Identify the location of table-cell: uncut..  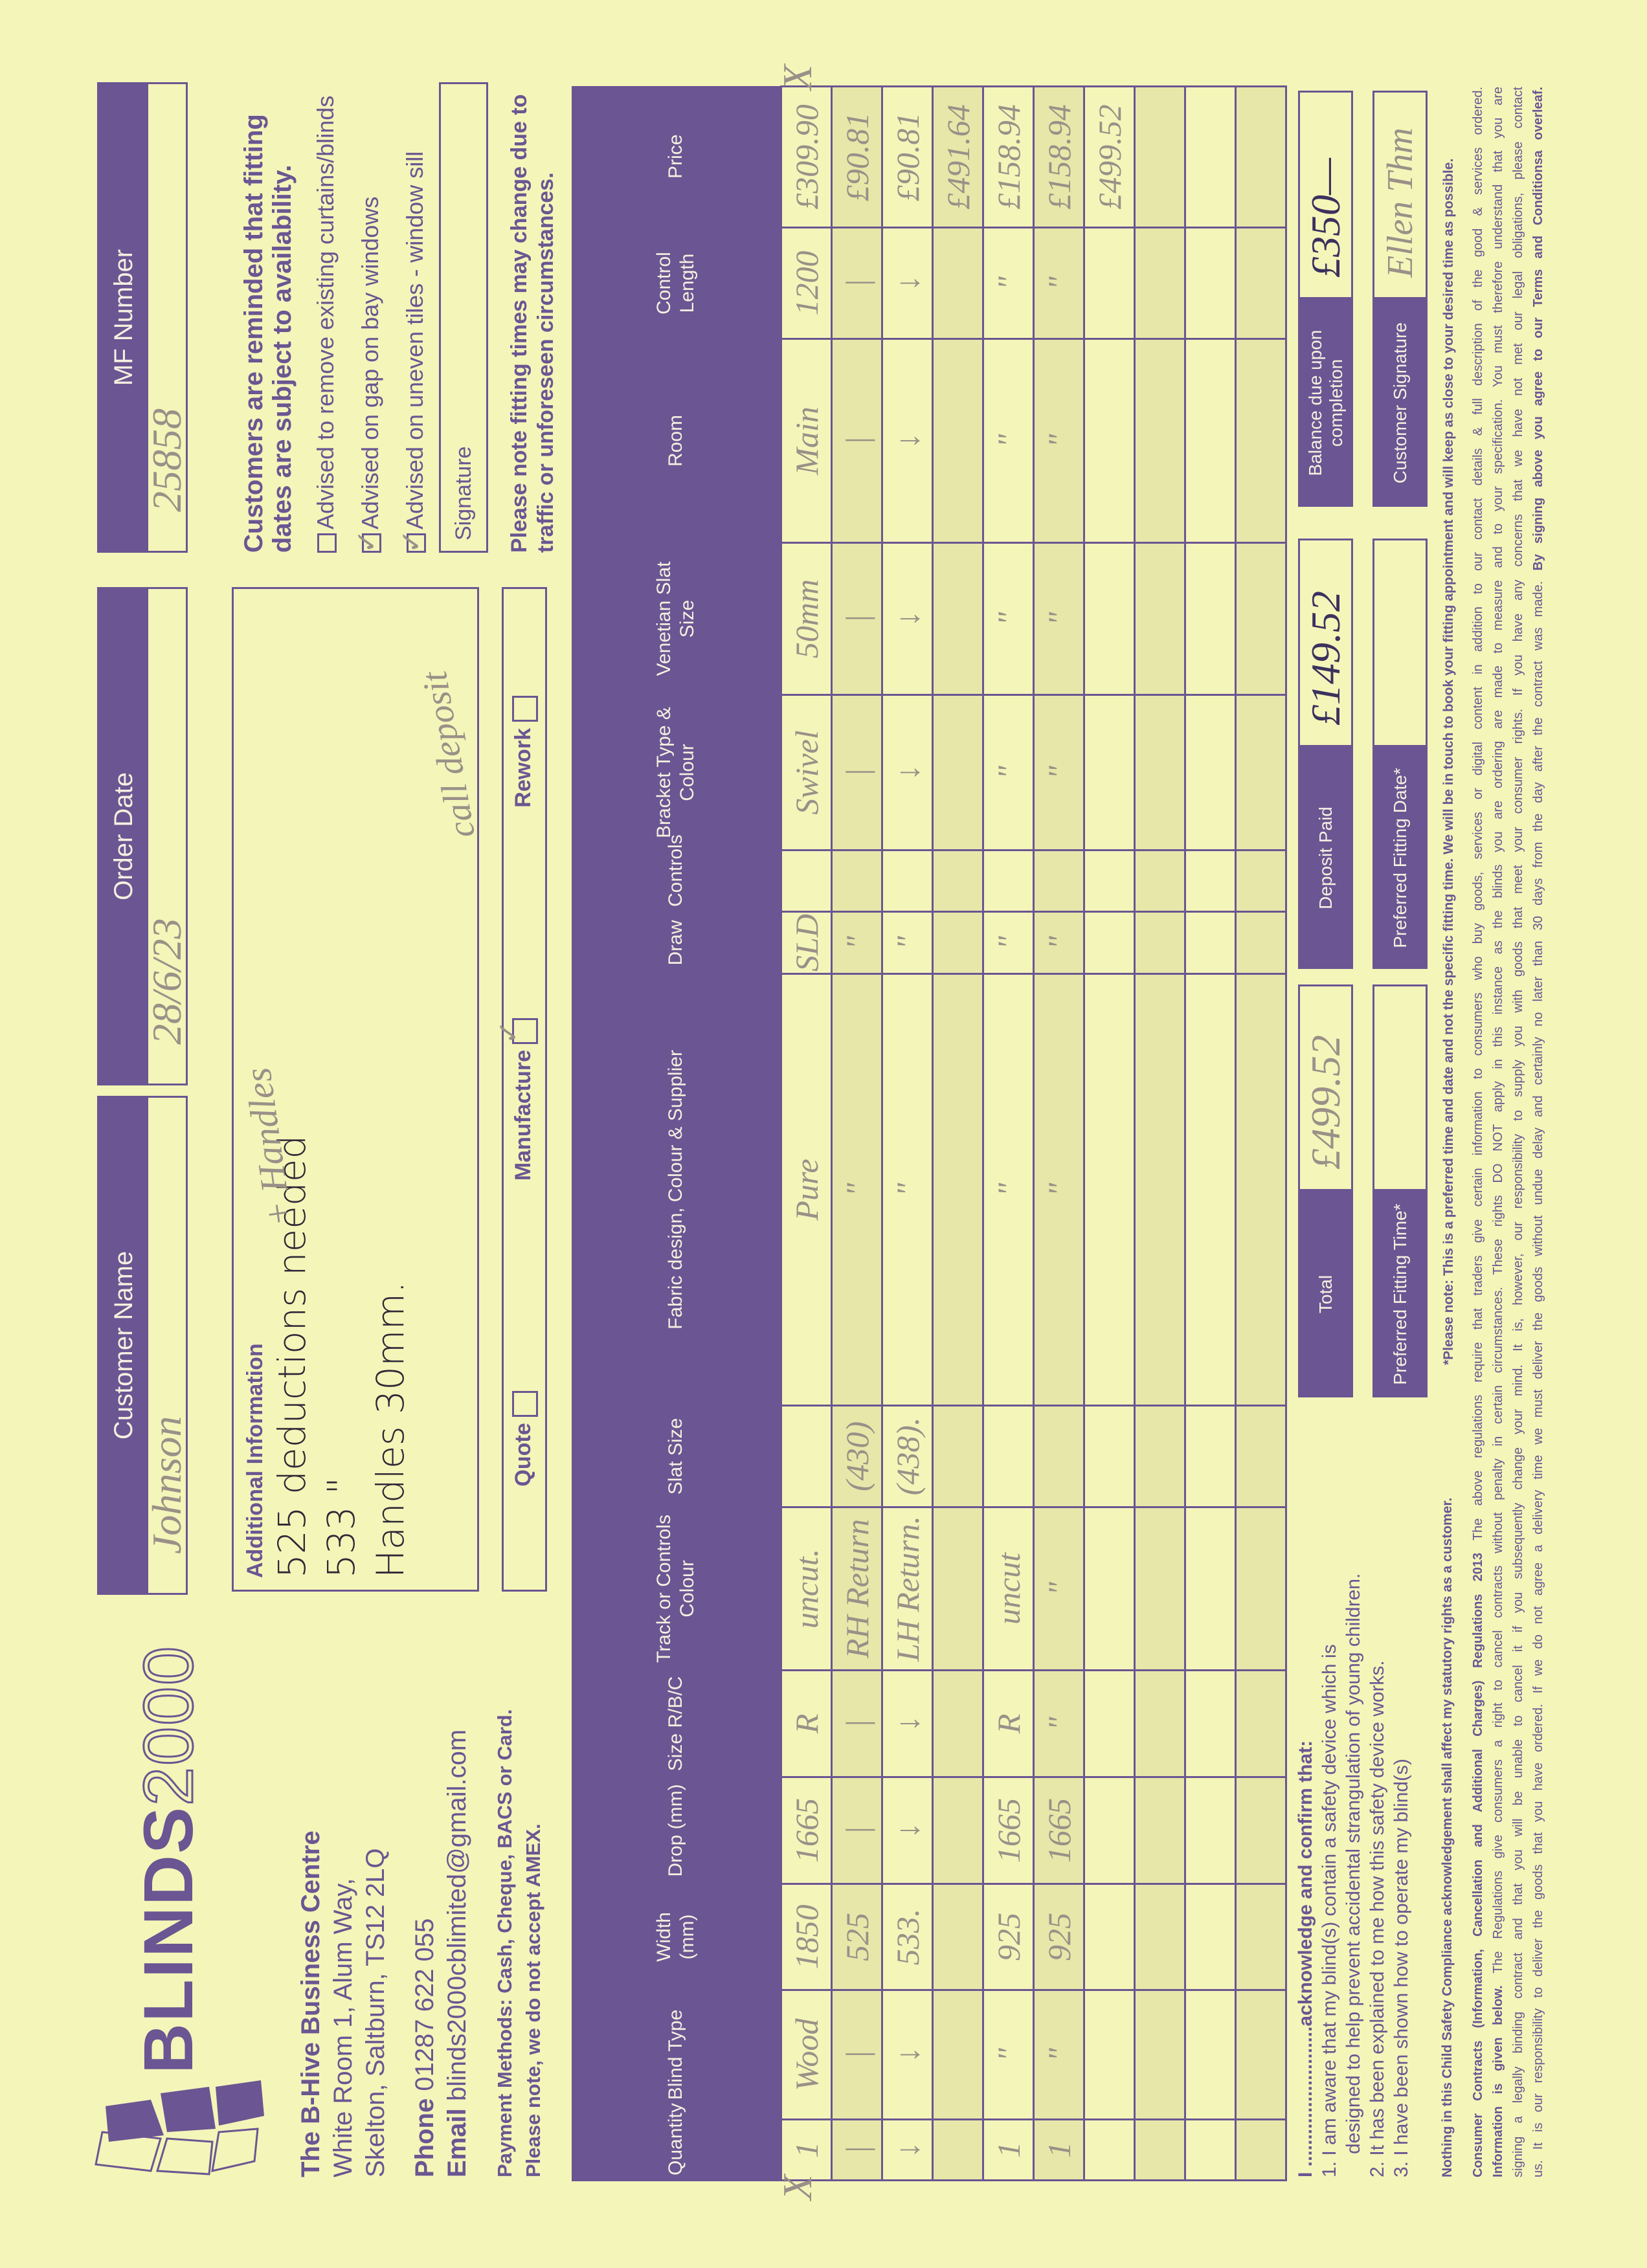
(806, 1589).